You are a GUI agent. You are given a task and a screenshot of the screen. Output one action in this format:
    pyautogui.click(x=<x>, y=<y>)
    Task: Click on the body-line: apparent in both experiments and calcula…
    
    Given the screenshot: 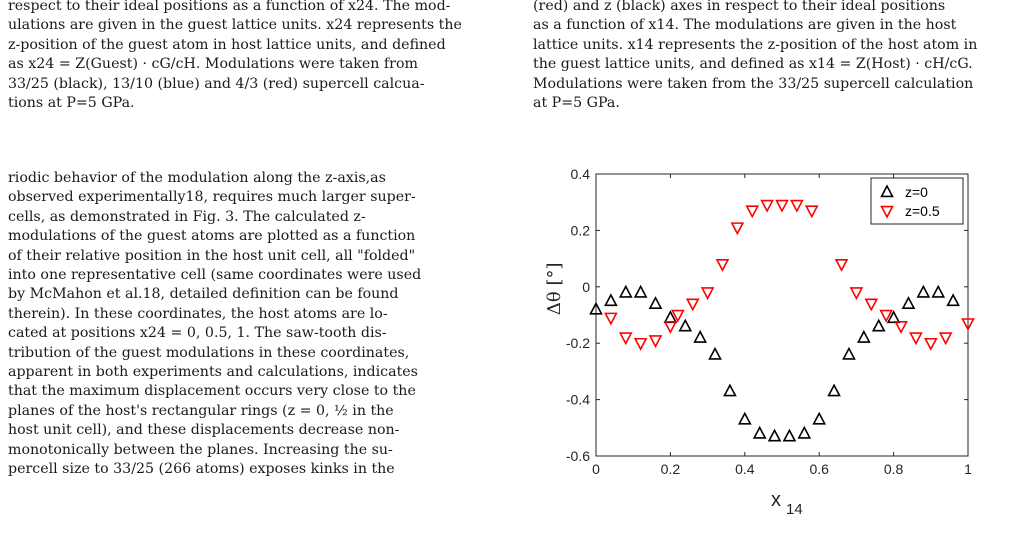 What is the action you would take?
    pyautogui.click(x=213, y=372)
    